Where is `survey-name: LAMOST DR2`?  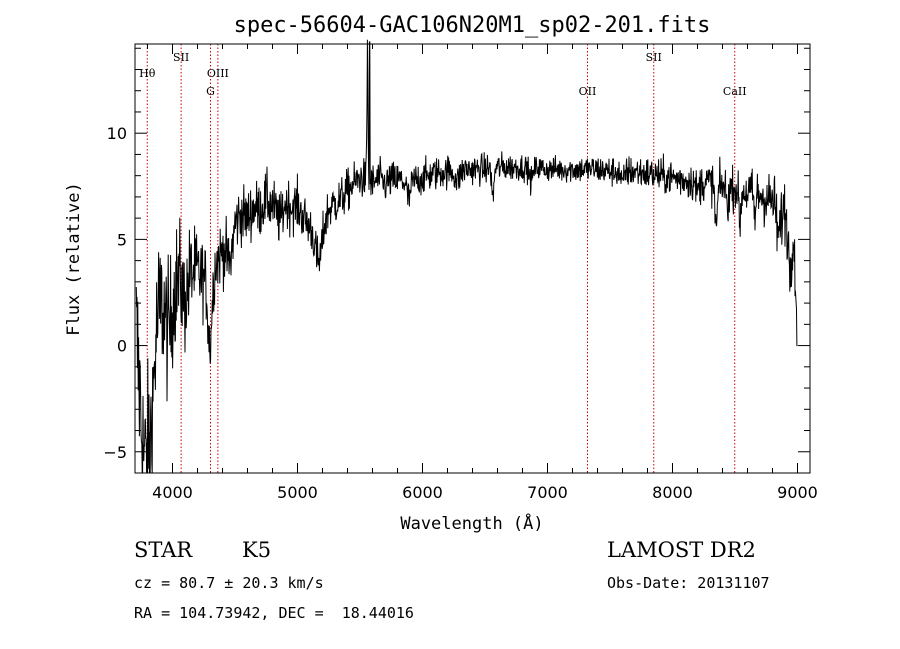 survey-name: LAMOST DR2 is located at coordinates (681, 550).